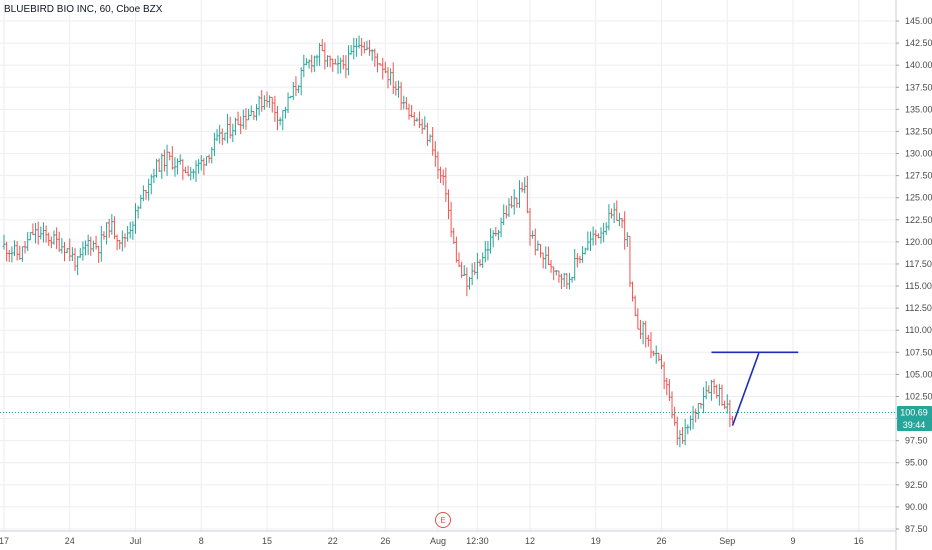 This screenshot has height=550, width=932. I want to click on y-tick-label: 102.50, so click(918, 396).